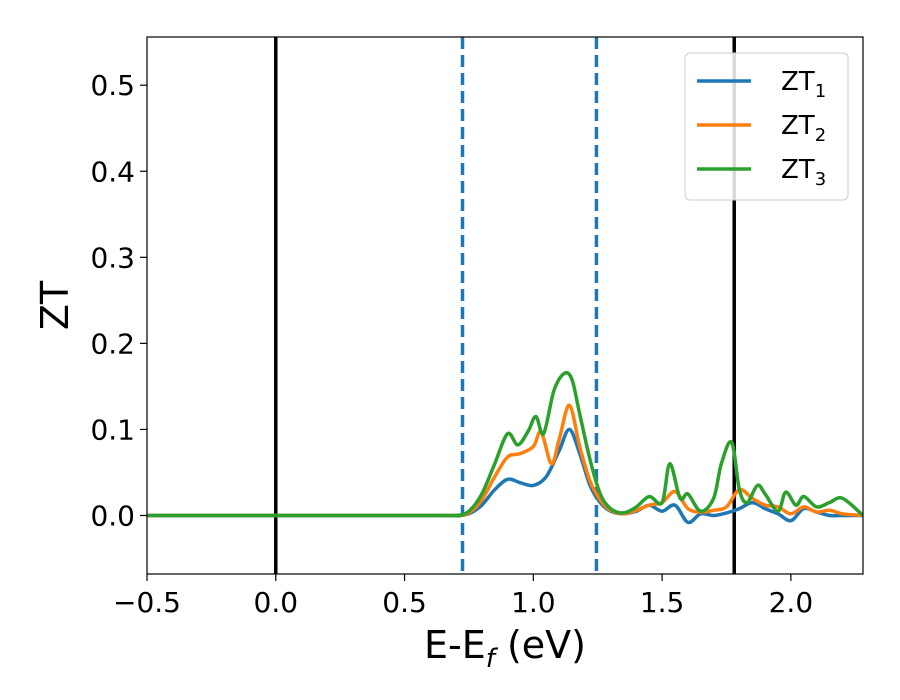 The height and width of the screenshot is (700, 900). I want to click on y-tick-label: 0.0, so click(112, 515).